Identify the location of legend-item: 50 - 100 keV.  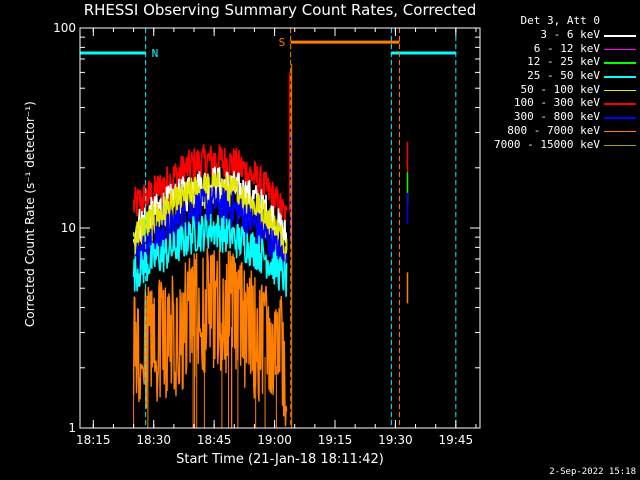
(561, 90).